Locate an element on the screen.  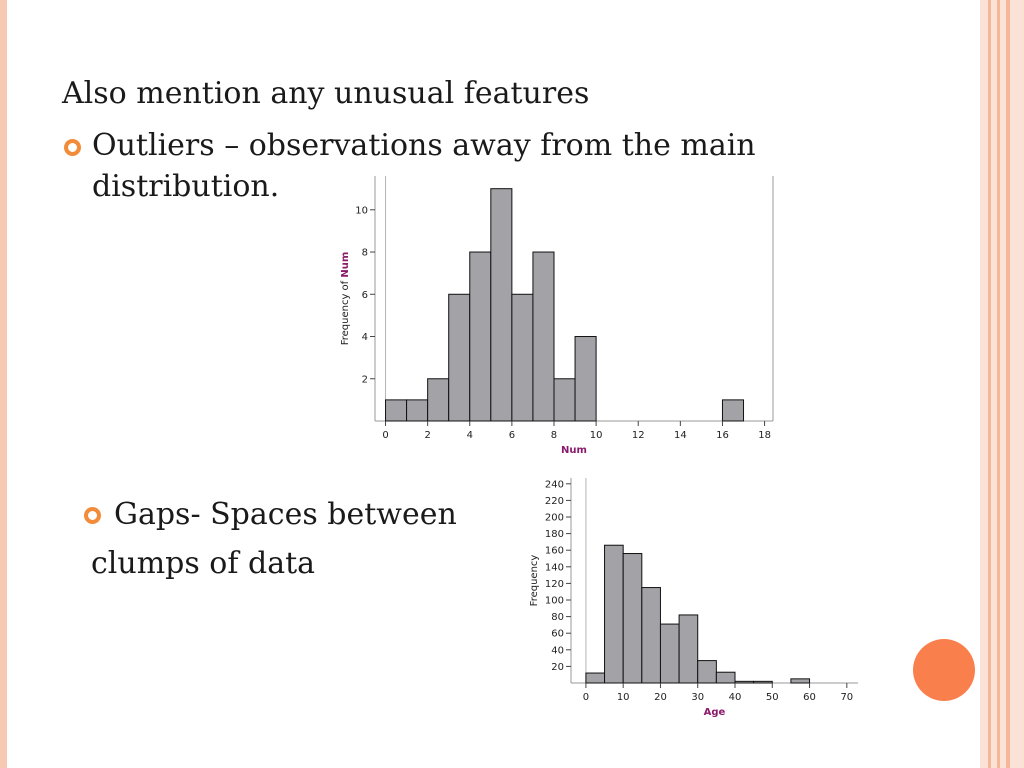
x-tick-label: 40 is located at coordinates (735, 697).